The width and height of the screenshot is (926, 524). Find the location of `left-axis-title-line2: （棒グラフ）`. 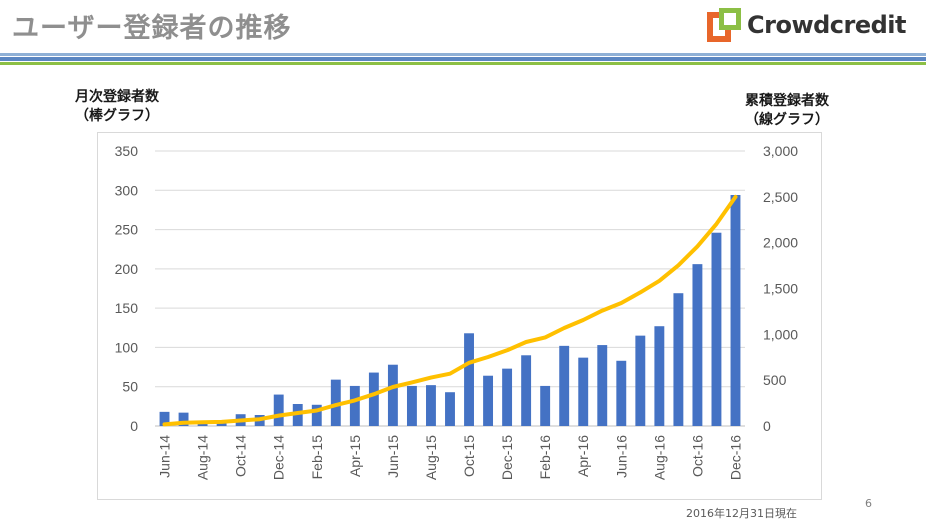

left-axis-title-line2: （棒グラフ） is located at coordinates (117, 116).